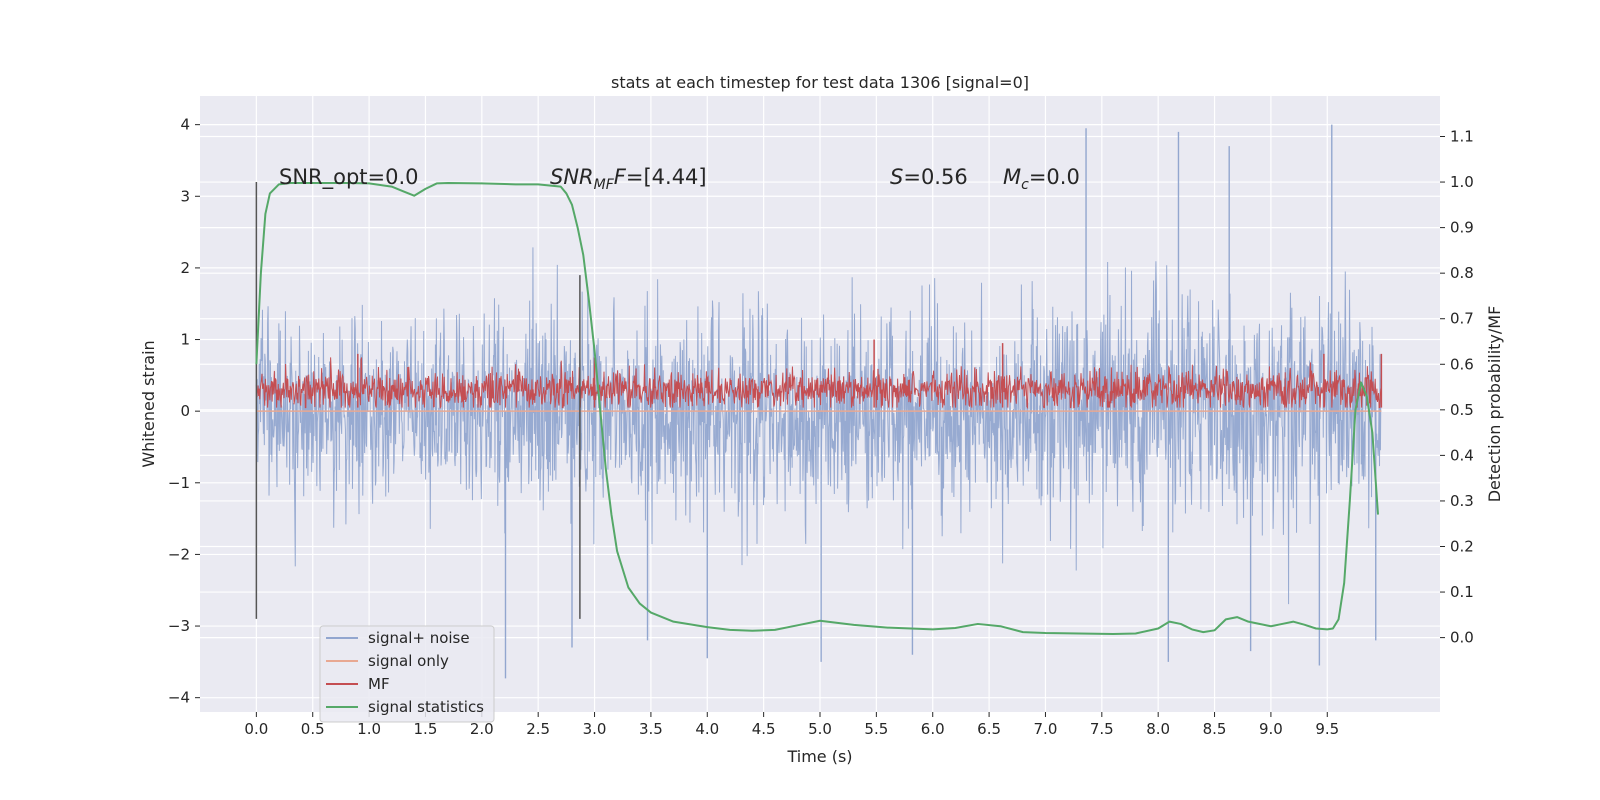  I want to click on y-right-tick-label: 1.1, so click(1462, 136).